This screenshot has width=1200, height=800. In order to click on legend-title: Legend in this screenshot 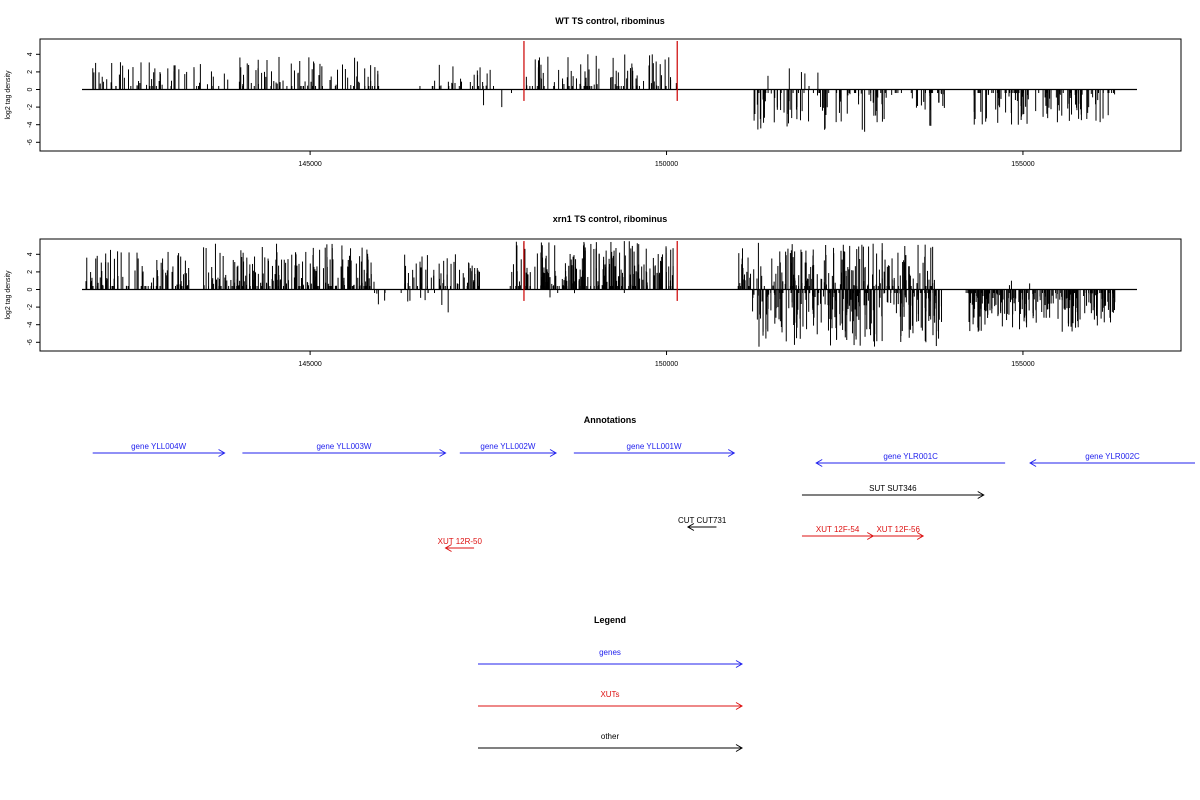, I will do `click(610, 620)`.